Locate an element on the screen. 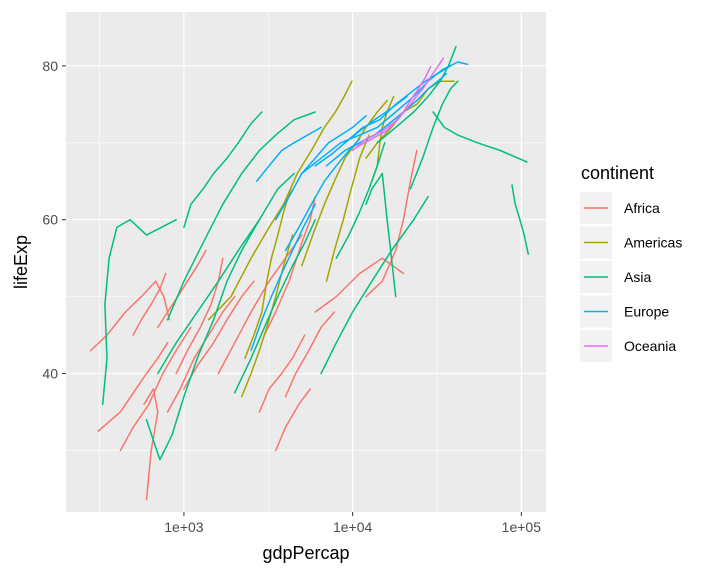 This screenshot has height=576, width=720. legend: Africa Americas Asia Europe Oceania is located at coordinates (631, 277).